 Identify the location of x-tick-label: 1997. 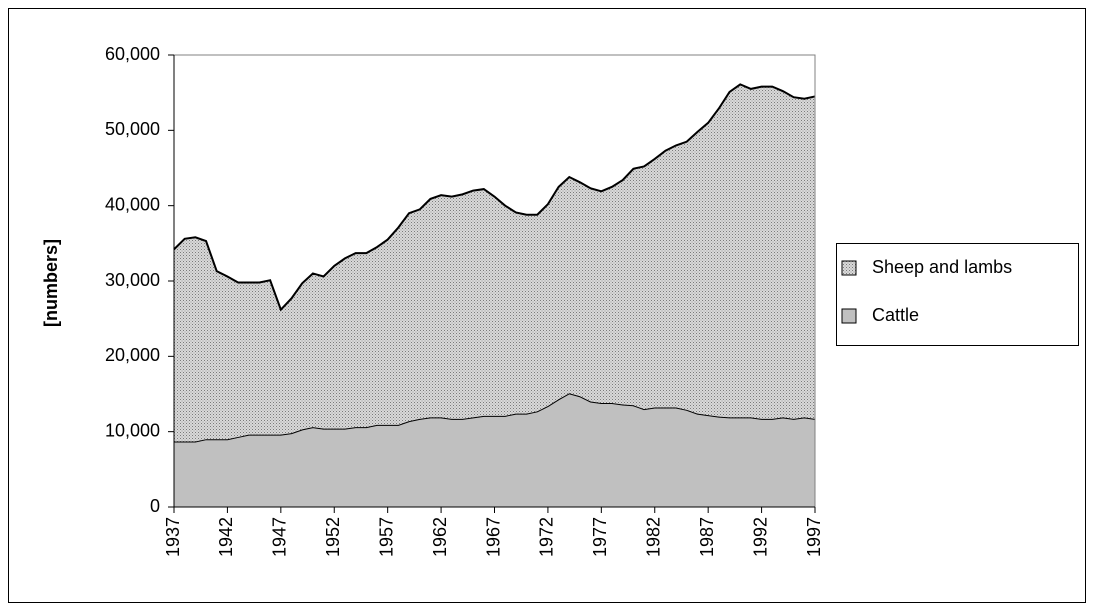
(814, 537).